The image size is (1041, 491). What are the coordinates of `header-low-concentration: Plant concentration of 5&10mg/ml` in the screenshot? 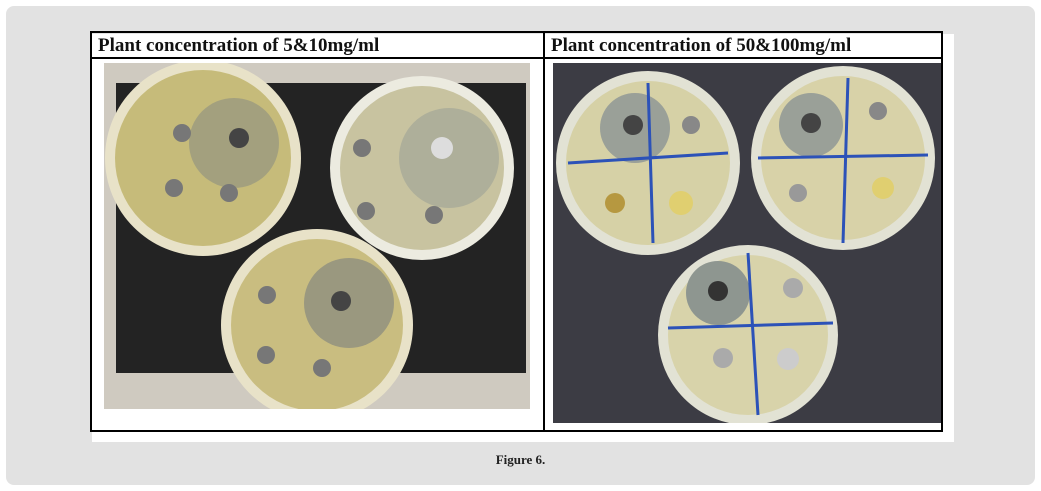 It's located at (318, 46).